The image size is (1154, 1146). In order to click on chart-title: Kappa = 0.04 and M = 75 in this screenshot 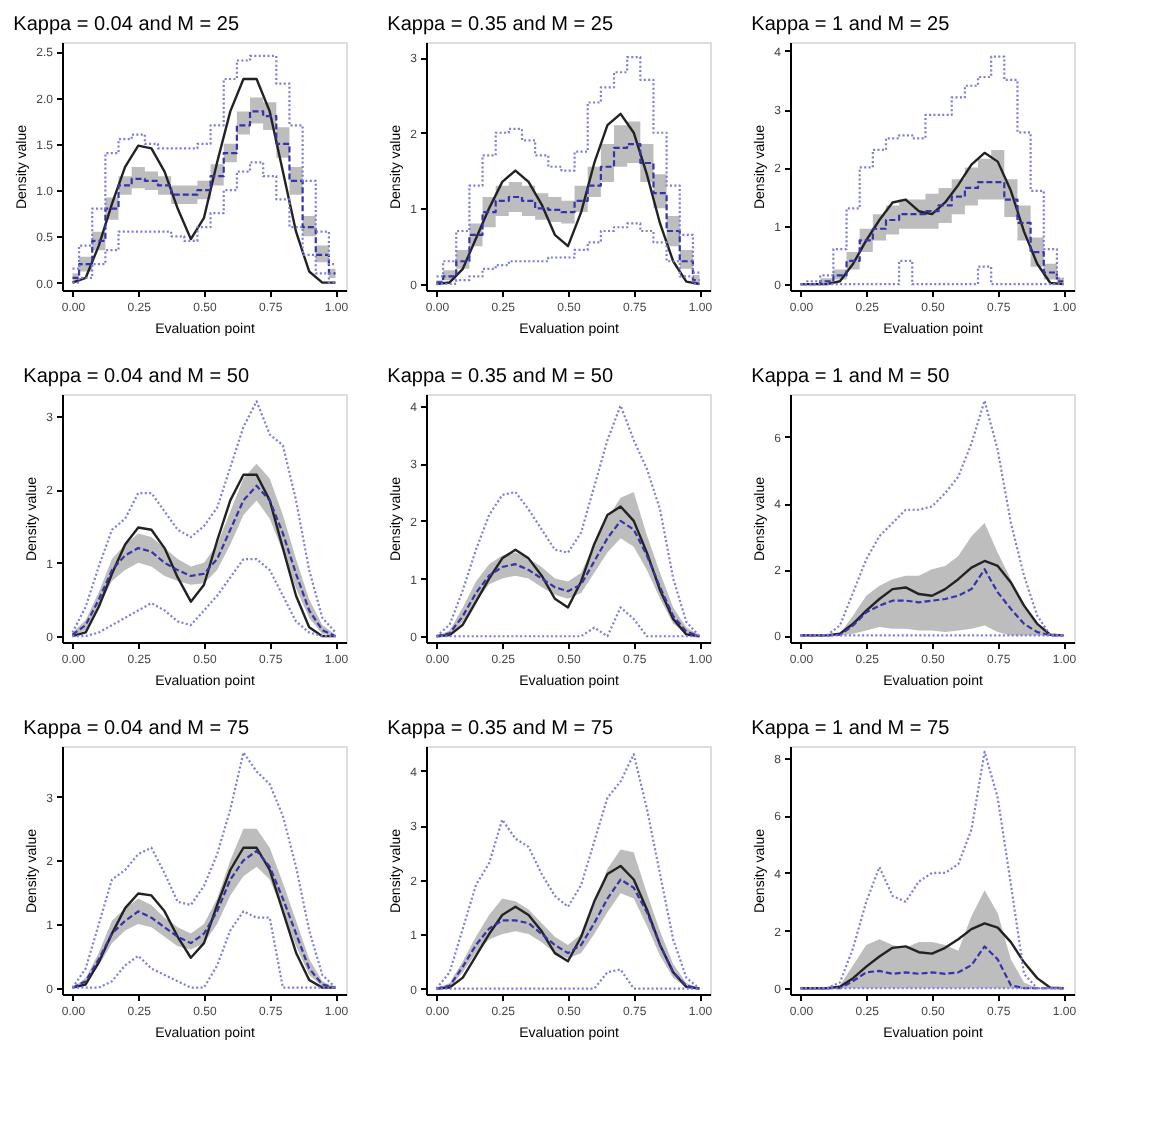, I will do `click(136, 729)`.